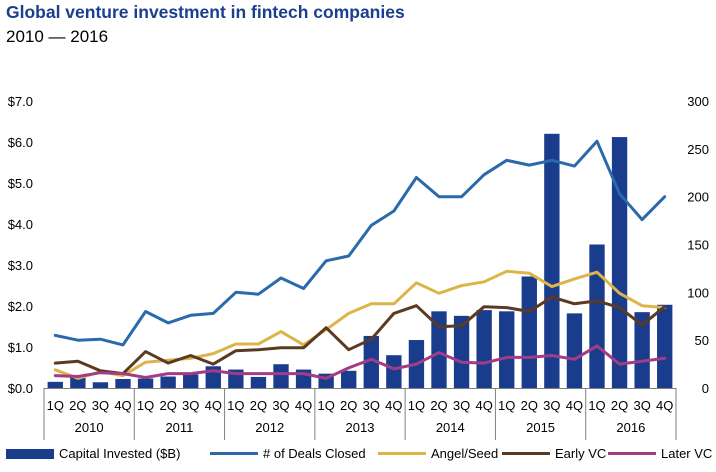 Image resolution: width=716 pixels, height=472 pixels. Describe the element at coordinates (540, 427) in the screenshot. I see `x-year-label: 2015` at that location.